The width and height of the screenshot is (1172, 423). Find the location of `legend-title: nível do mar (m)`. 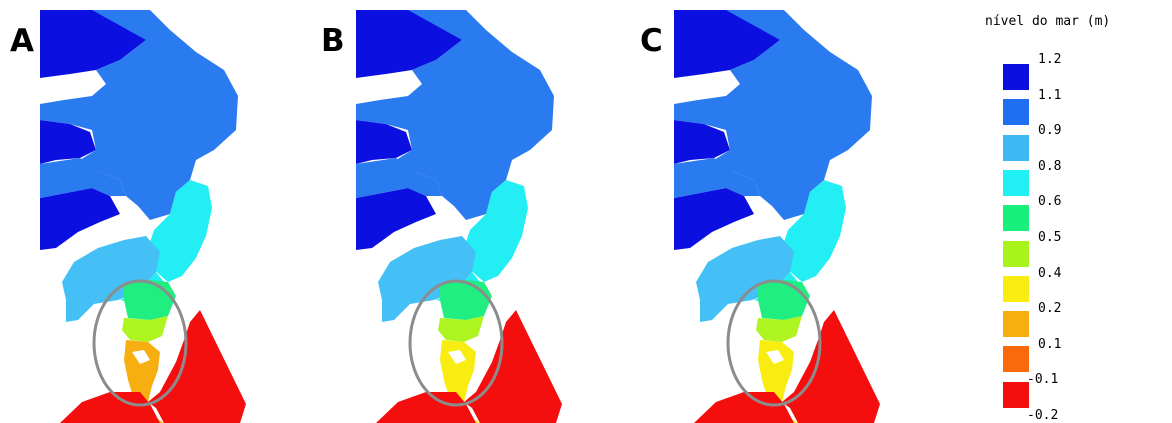

legend-title: nível do mar (m) is located at coordinates (1048, 21).